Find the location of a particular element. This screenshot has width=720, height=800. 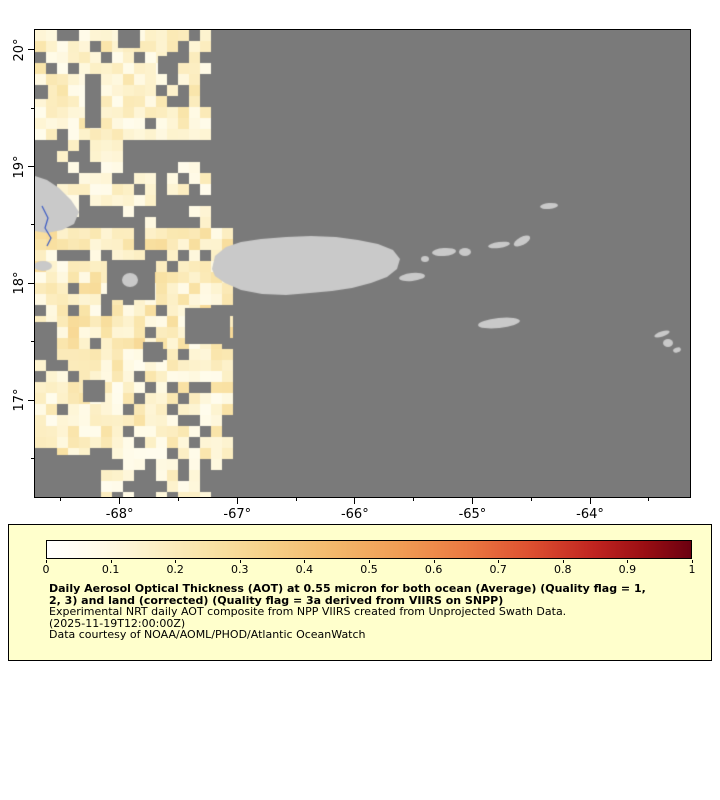

colorbar-scale: 0 0.1 0.2 0.3 0.4 0.5 0.6 0.7 0.8 0.9 1 is located at coordinates (369, 569).